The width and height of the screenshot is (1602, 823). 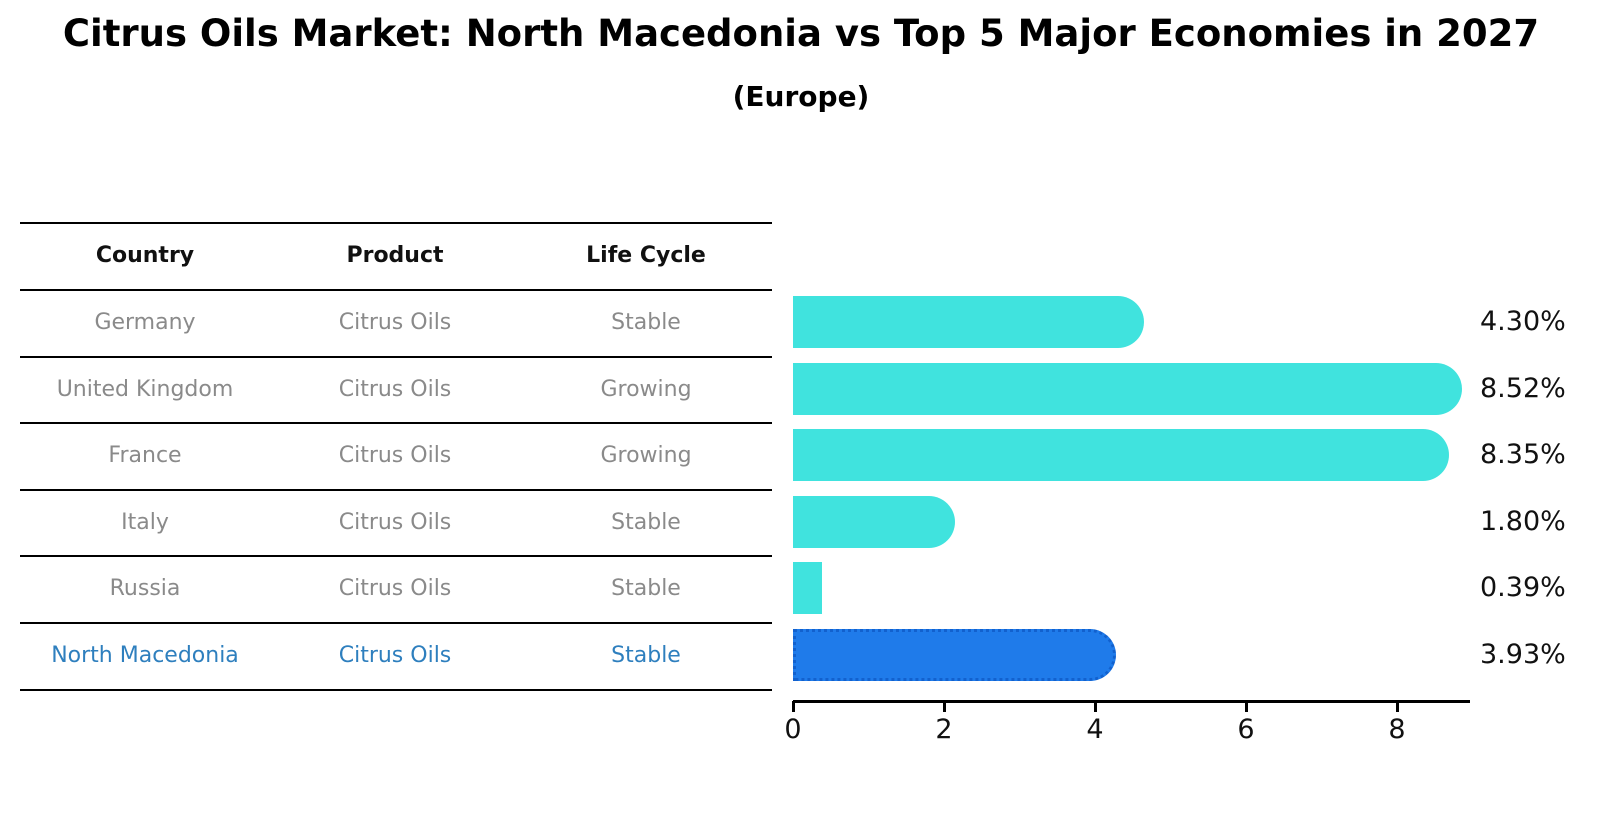 What do you see at coordinates (793, 729) in the screenshot?
I see `x-axis-tick-label: 0` at bounding box center [793, 729].